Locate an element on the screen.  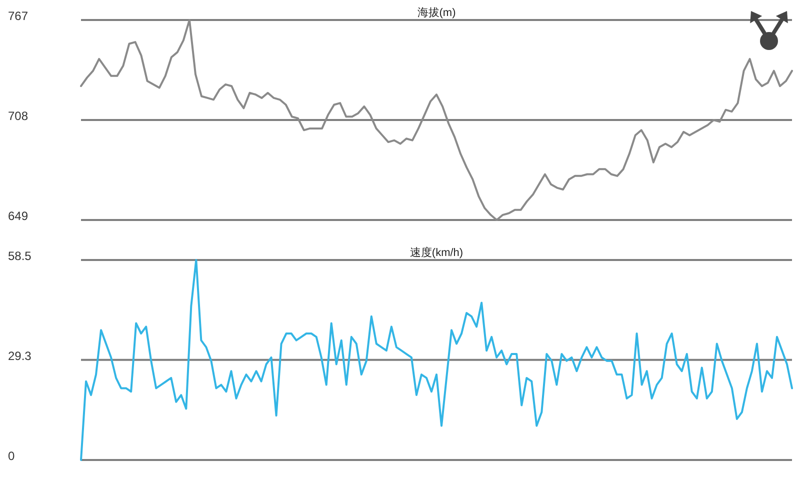
y-tick-label: 649 is located at coordinates (18, 216).